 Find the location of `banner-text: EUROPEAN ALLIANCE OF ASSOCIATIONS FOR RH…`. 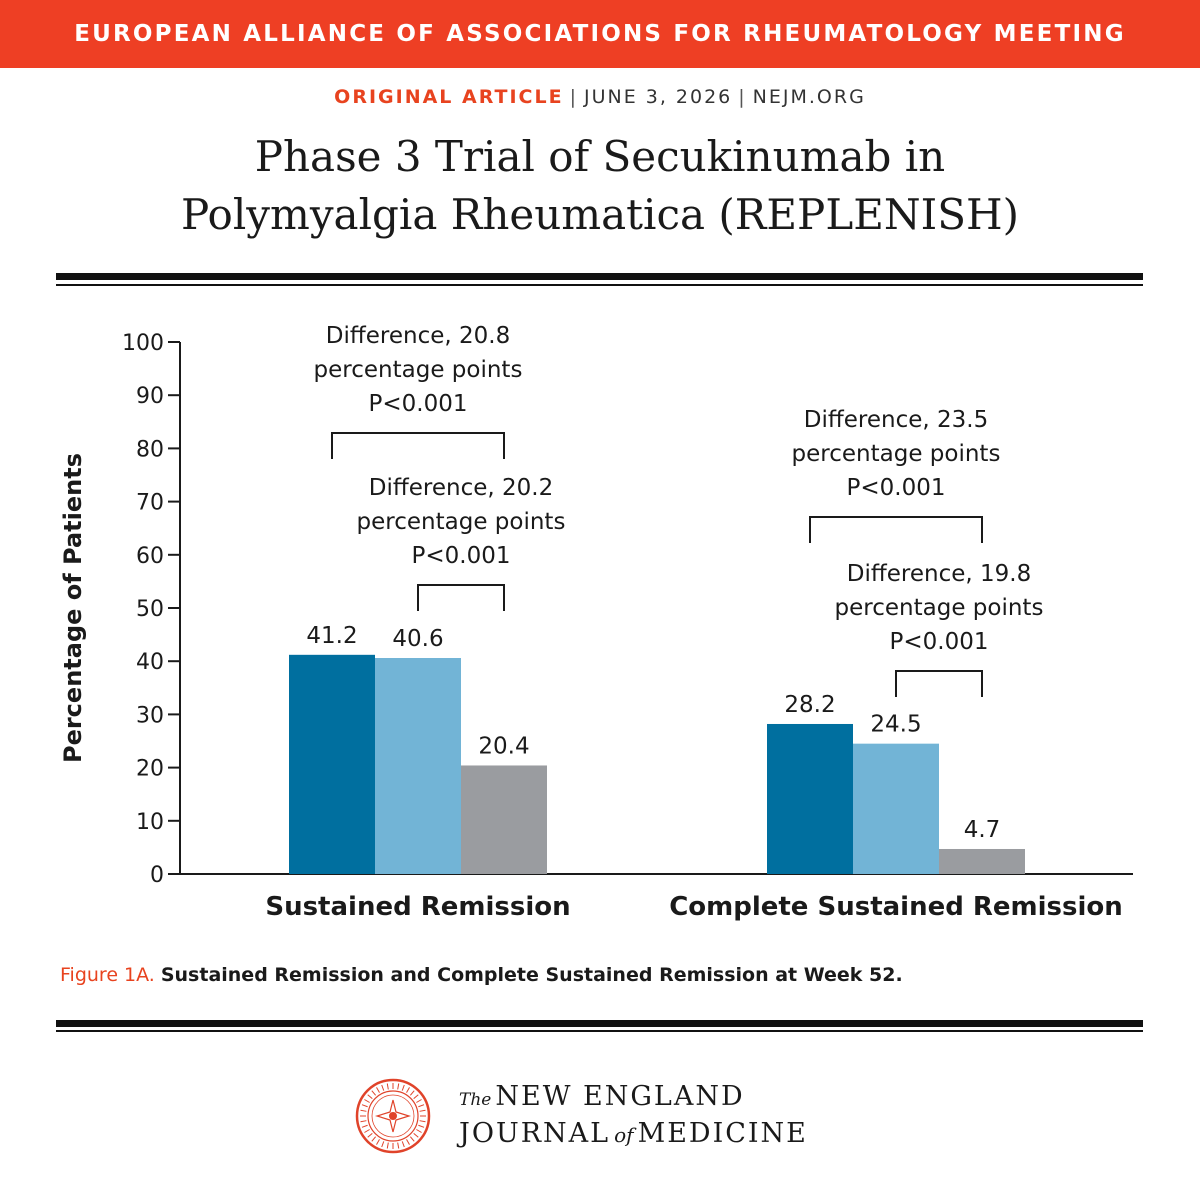

banner-text: EUROPEAN ALLIANCE OF ASSOCIATIONS FOR RH… is located at coordinates (600, 34).